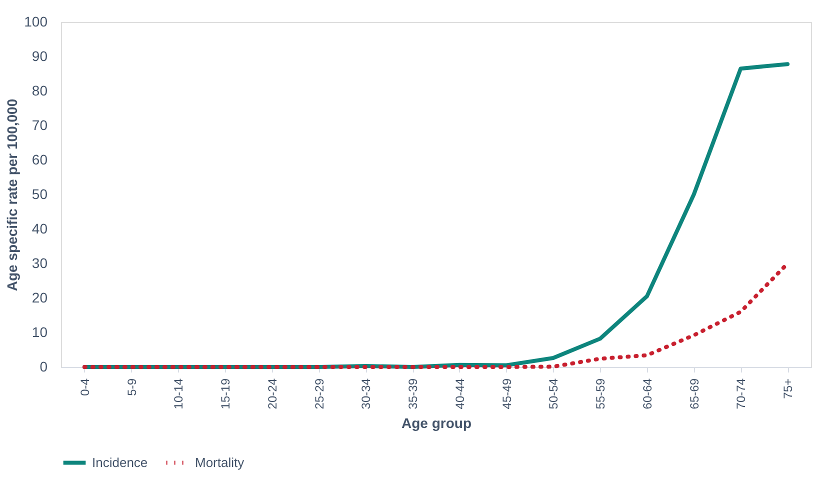 The width and height of the screenshot is (839, 495). I want to click on x-tick-label: 70-74, so click(741, 394).